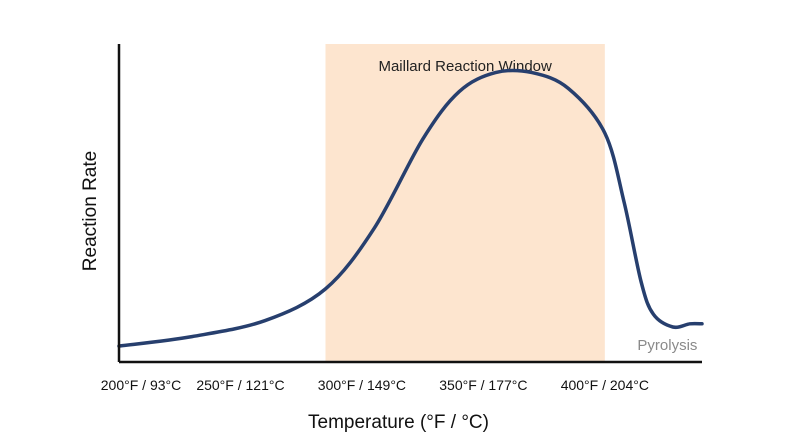 Image resolution: width=800 pixels, height=447 pixels. Describe the element at coordinates (141, 385) in the screenshot. I see `x-tick-label: 200°F / 93°C` at that location.